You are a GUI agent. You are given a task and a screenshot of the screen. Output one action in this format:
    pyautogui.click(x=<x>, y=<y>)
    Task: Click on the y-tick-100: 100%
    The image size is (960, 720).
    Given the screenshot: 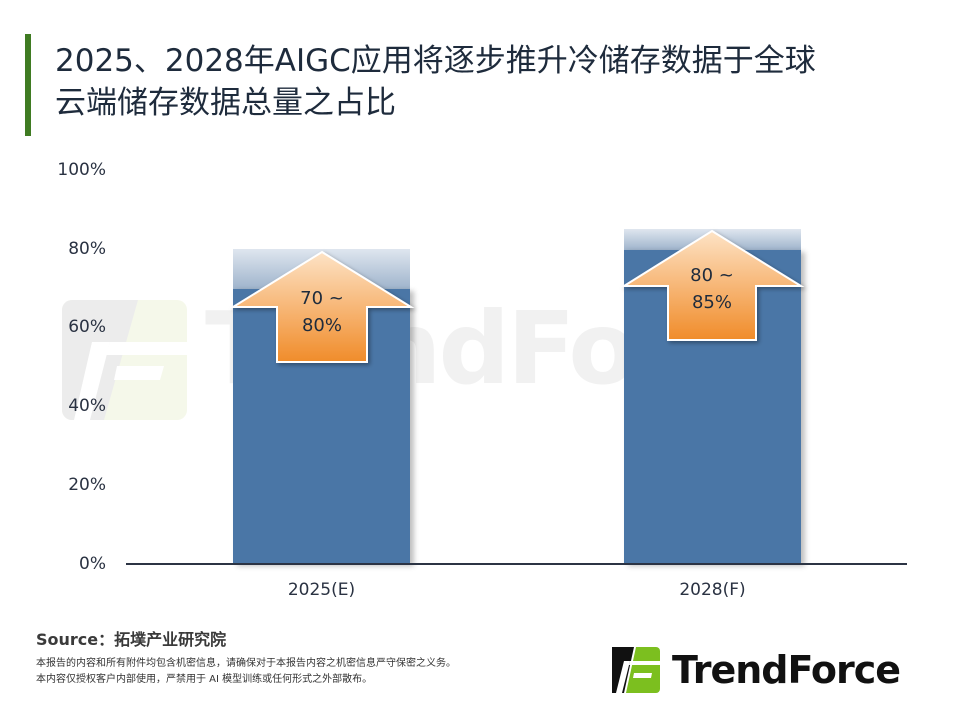 What is the action you would take?
    pyautogui.click(x=81, y=170)
    